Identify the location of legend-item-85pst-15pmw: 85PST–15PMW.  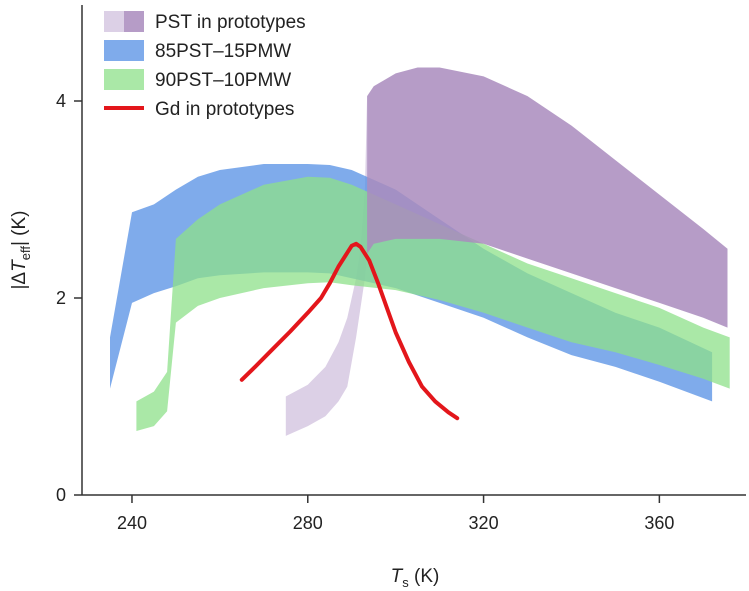
(197, 51).